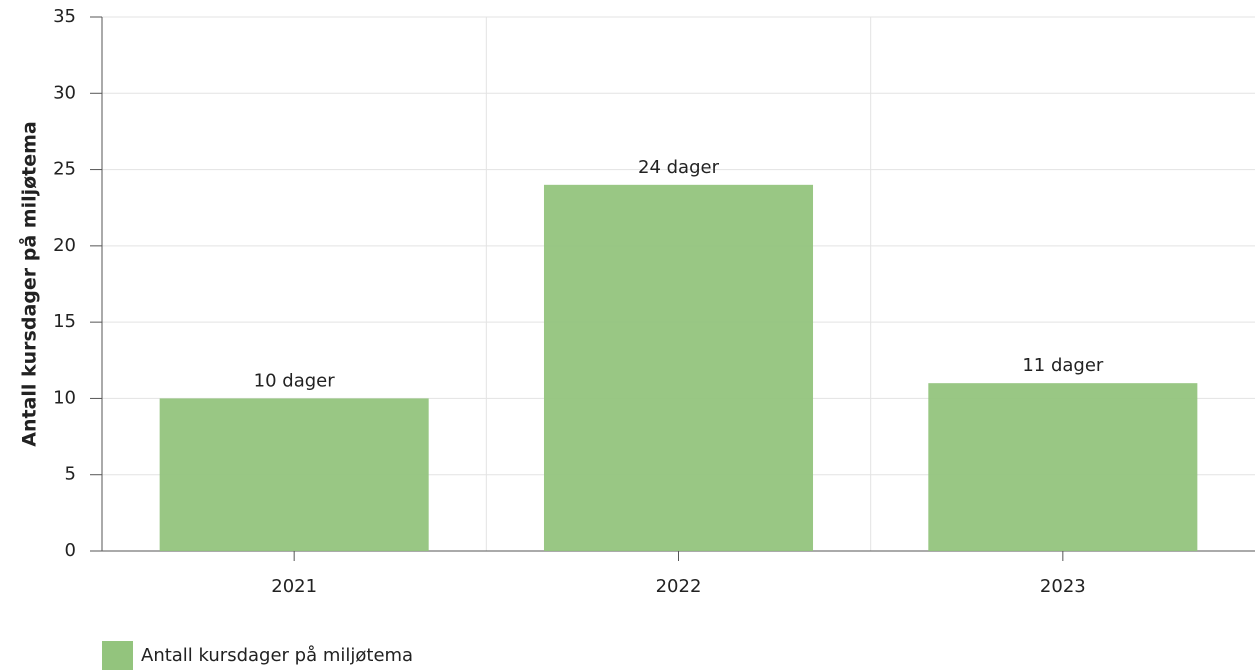 The image size is (1258, 670). I want to click on legend-swatch, so click(117, 655).